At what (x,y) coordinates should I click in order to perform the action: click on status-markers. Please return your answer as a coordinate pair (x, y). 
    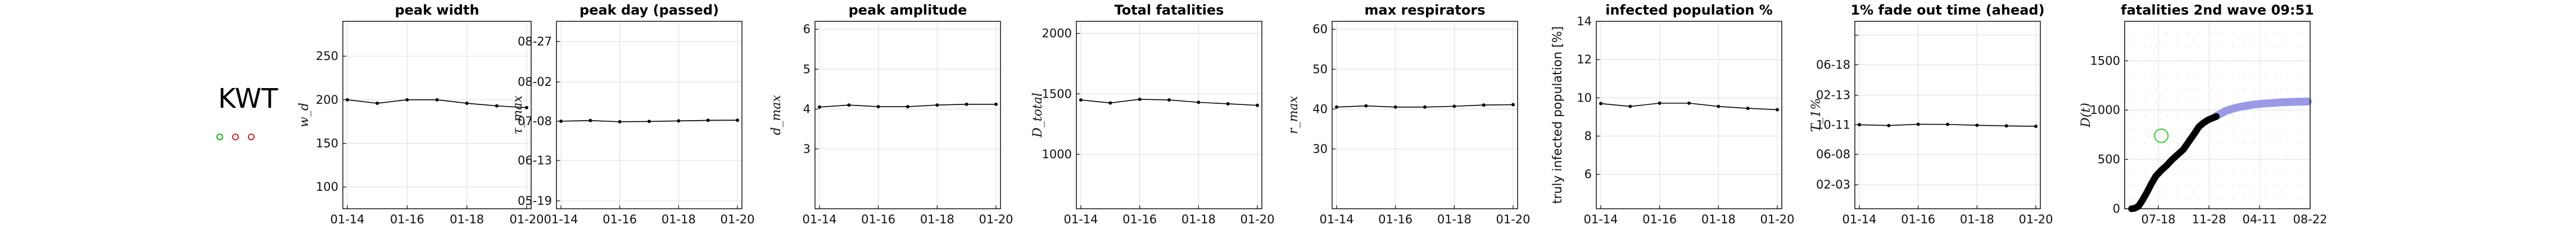
    Looking at the image, I should click on (238, 139).